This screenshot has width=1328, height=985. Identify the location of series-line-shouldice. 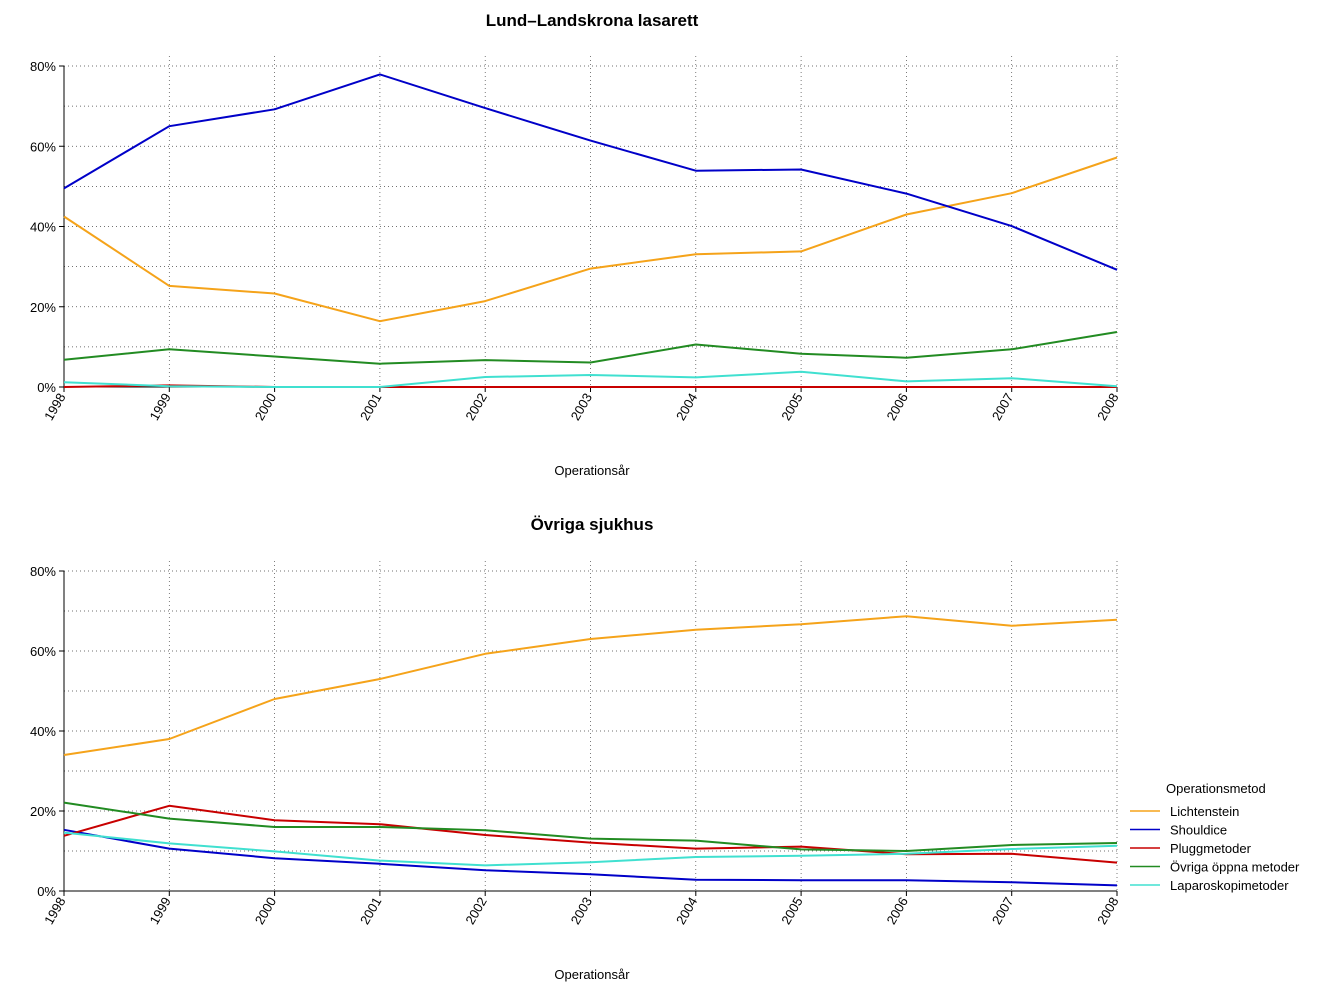
(590, 857).